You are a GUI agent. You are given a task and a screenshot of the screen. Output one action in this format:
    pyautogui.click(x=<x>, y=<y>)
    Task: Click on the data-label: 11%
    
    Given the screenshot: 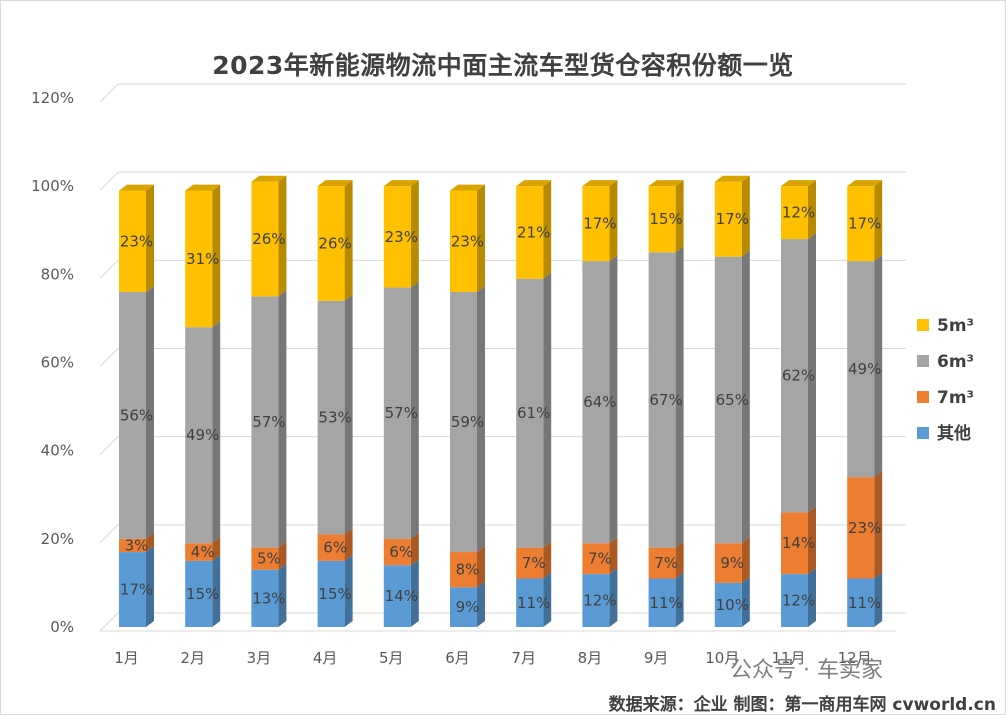 What is the action you would take?
    pyautogui.click(x=533, y=603)
    